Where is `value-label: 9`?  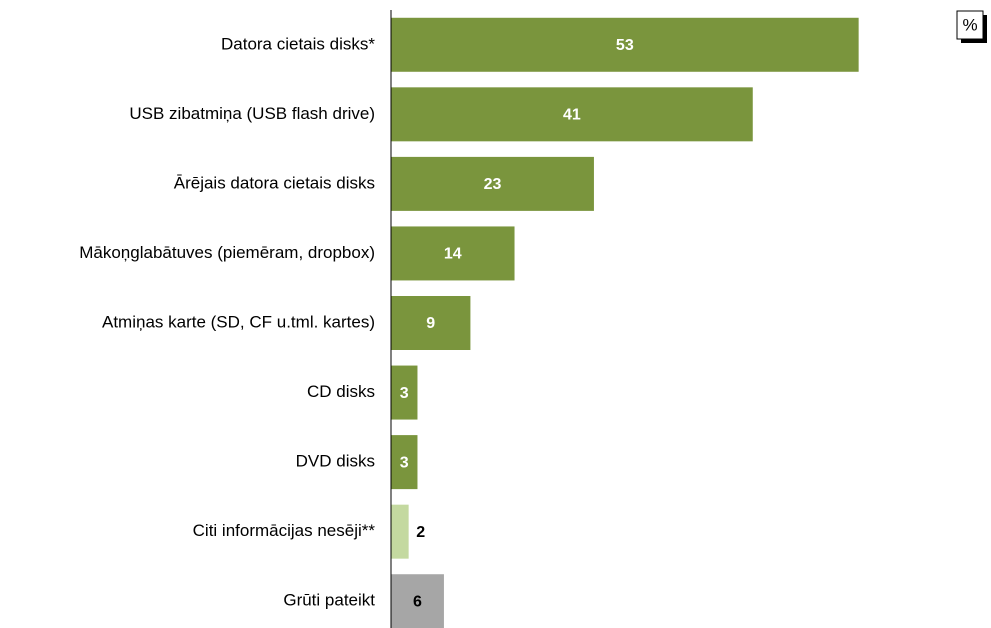
value-label: 9 is located at coordinates (430, 323).